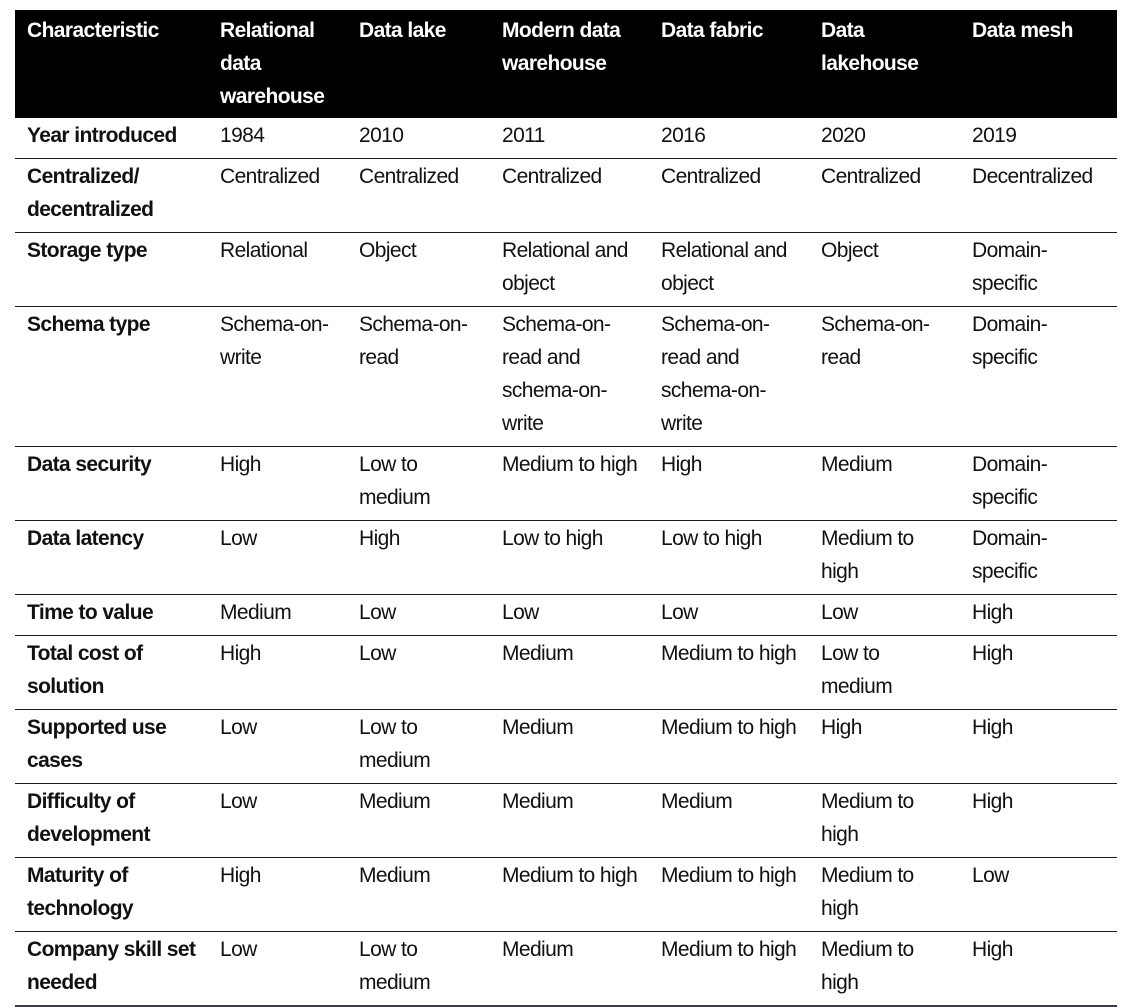 This screenshot has width=1123, height=1007. I want to click on row-label: Supported use cases, so click(111, 746).